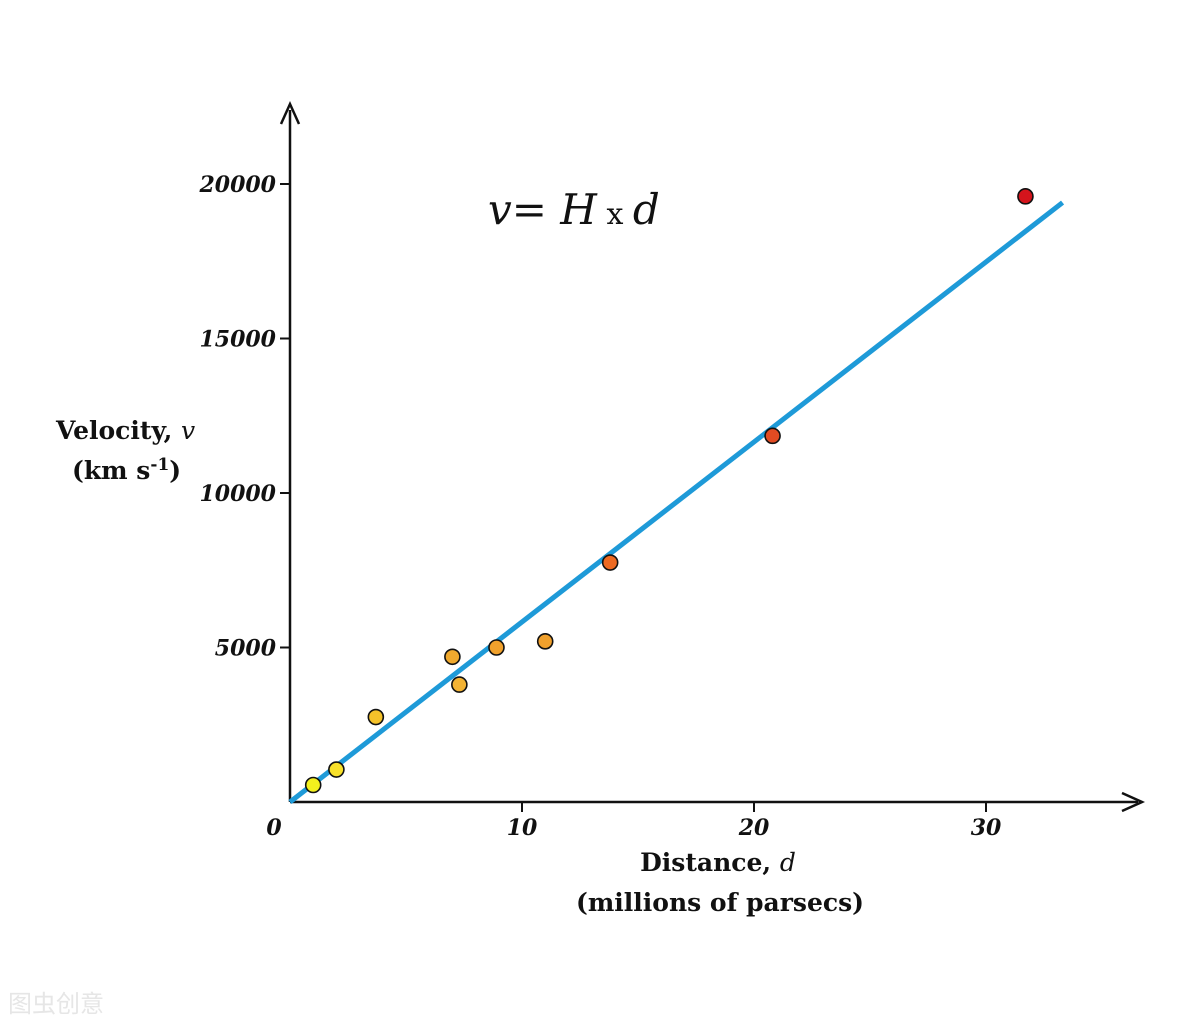  I want to click on watermark: 图虫创意, so click(56, 1004).